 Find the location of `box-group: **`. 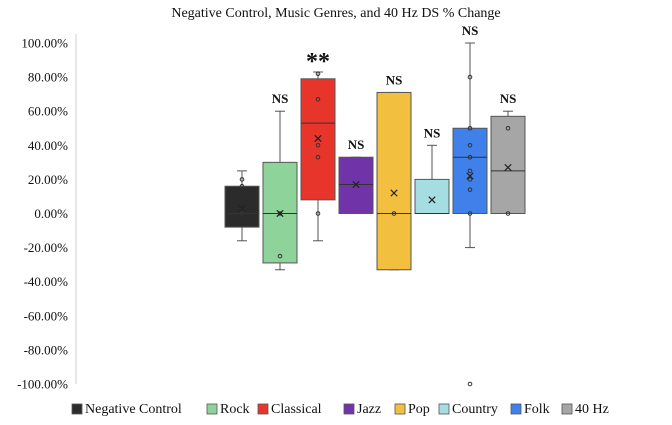

box-group: ** is located at coordinates (318, 145).